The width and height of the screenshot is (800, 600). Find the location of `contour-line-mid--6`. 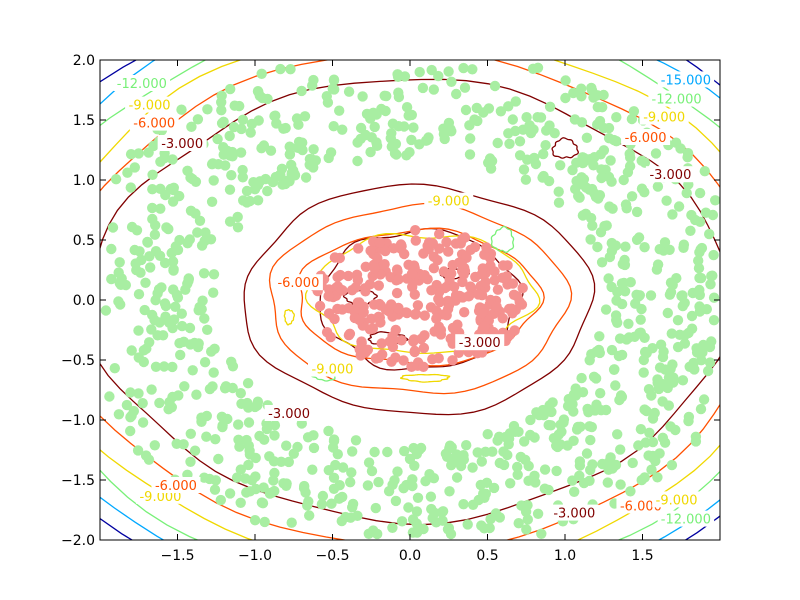

contour-line-mid--6 is located at coordinates (420, 298).